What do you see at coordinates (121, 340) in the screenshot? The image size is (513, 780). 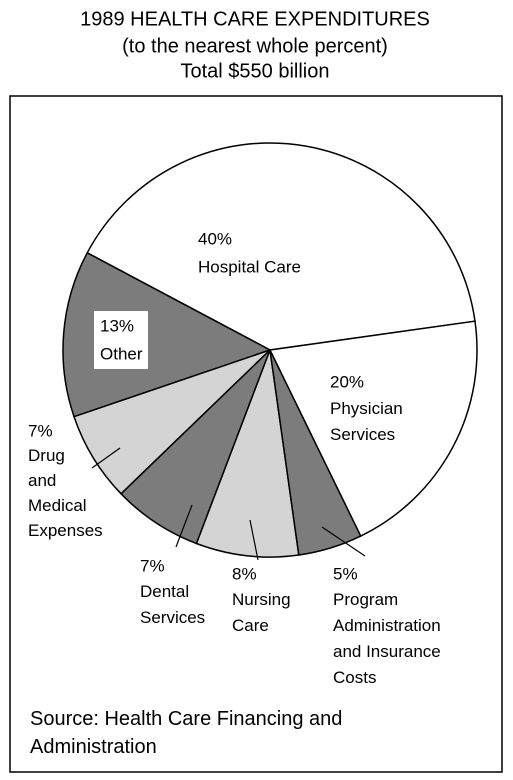 I see `label-background` at bounding box center [121, 340].